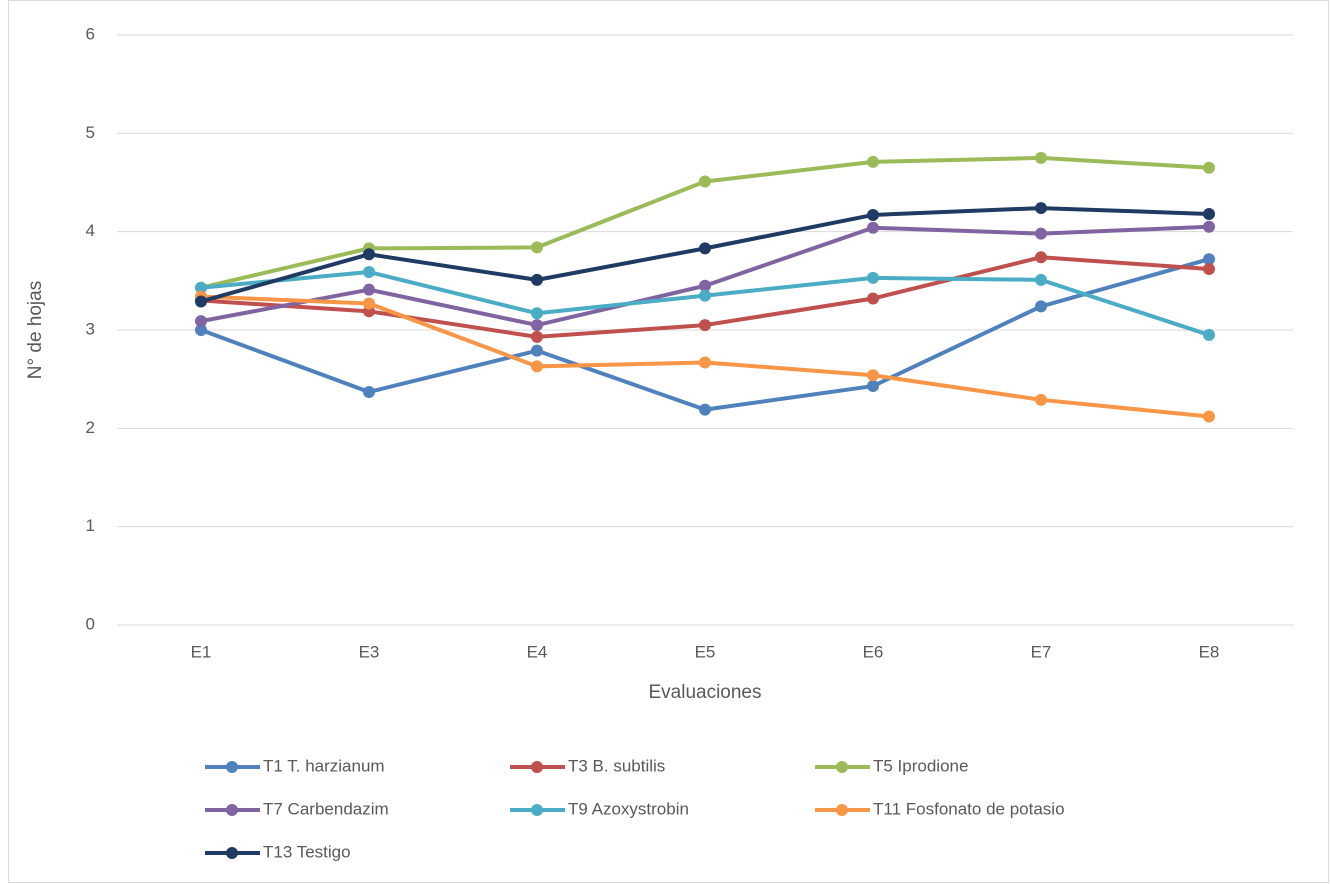 The image size is (1330, 884). I want to click on y-tick-label: 0, so click(90, 623).